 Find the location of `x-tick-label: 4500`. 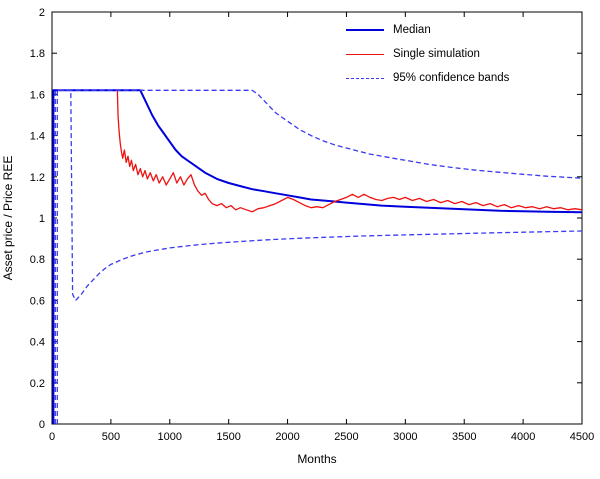

x-tick-label: 4500 is located at coordinates (582, 437).